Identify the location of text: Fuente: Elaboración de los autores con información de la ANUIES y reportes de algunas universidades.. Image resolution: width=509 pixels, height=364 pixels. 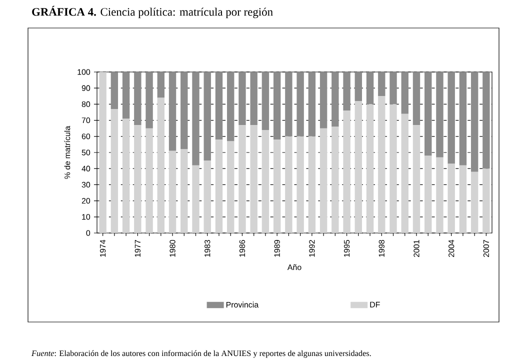
(201, 354).